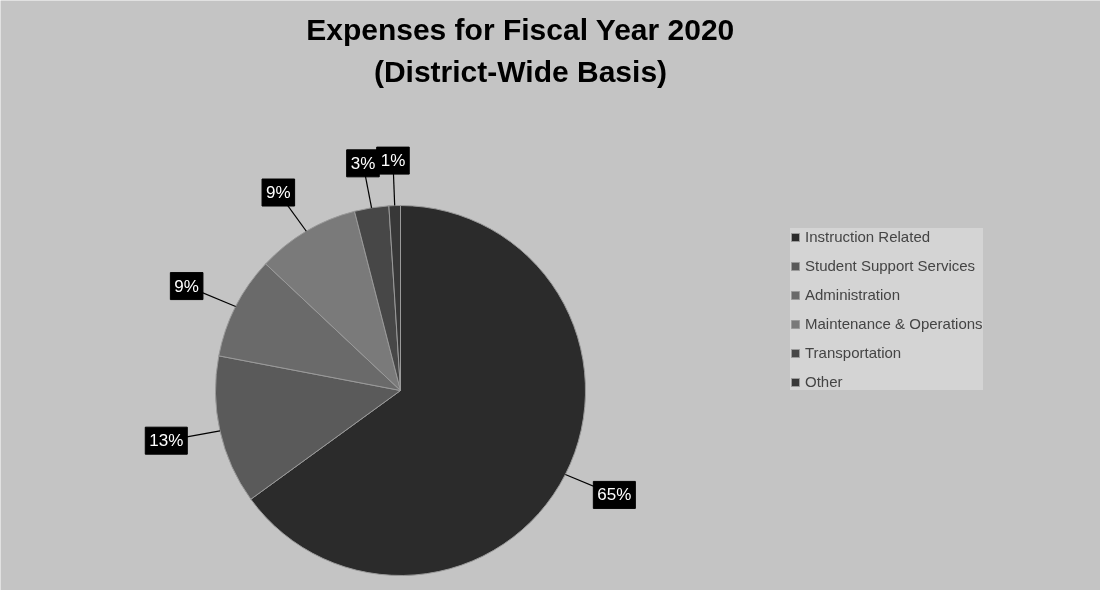 The image size is (1107, 595). What do you see at coordinates (363, 163) in the screenshot?
I see `data-label: 3%` at bounding box center [363, 163].